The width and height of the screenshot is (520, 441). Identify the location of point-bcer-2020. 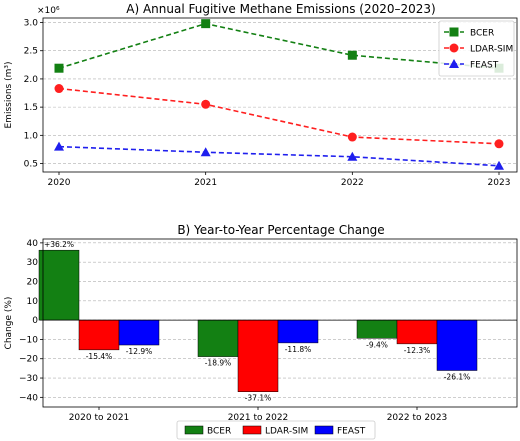
(59, 68).